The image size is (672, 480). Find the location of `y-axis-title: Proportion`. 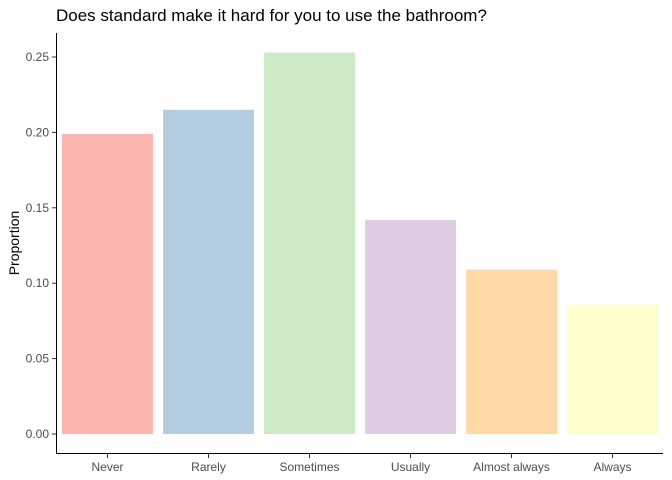

y-axis-title: Proportion is located at coordinates (14, 243).